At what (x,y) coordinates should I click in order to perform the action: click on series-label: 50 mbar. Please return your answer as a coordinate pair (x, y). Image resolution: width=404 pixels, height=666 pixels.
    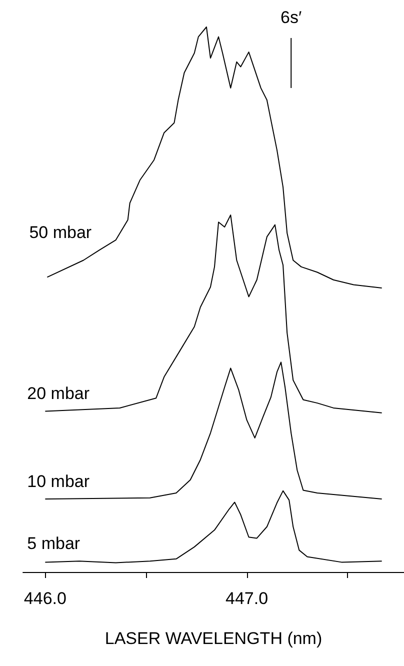
    Looking at the image, I should click on (60, 232).